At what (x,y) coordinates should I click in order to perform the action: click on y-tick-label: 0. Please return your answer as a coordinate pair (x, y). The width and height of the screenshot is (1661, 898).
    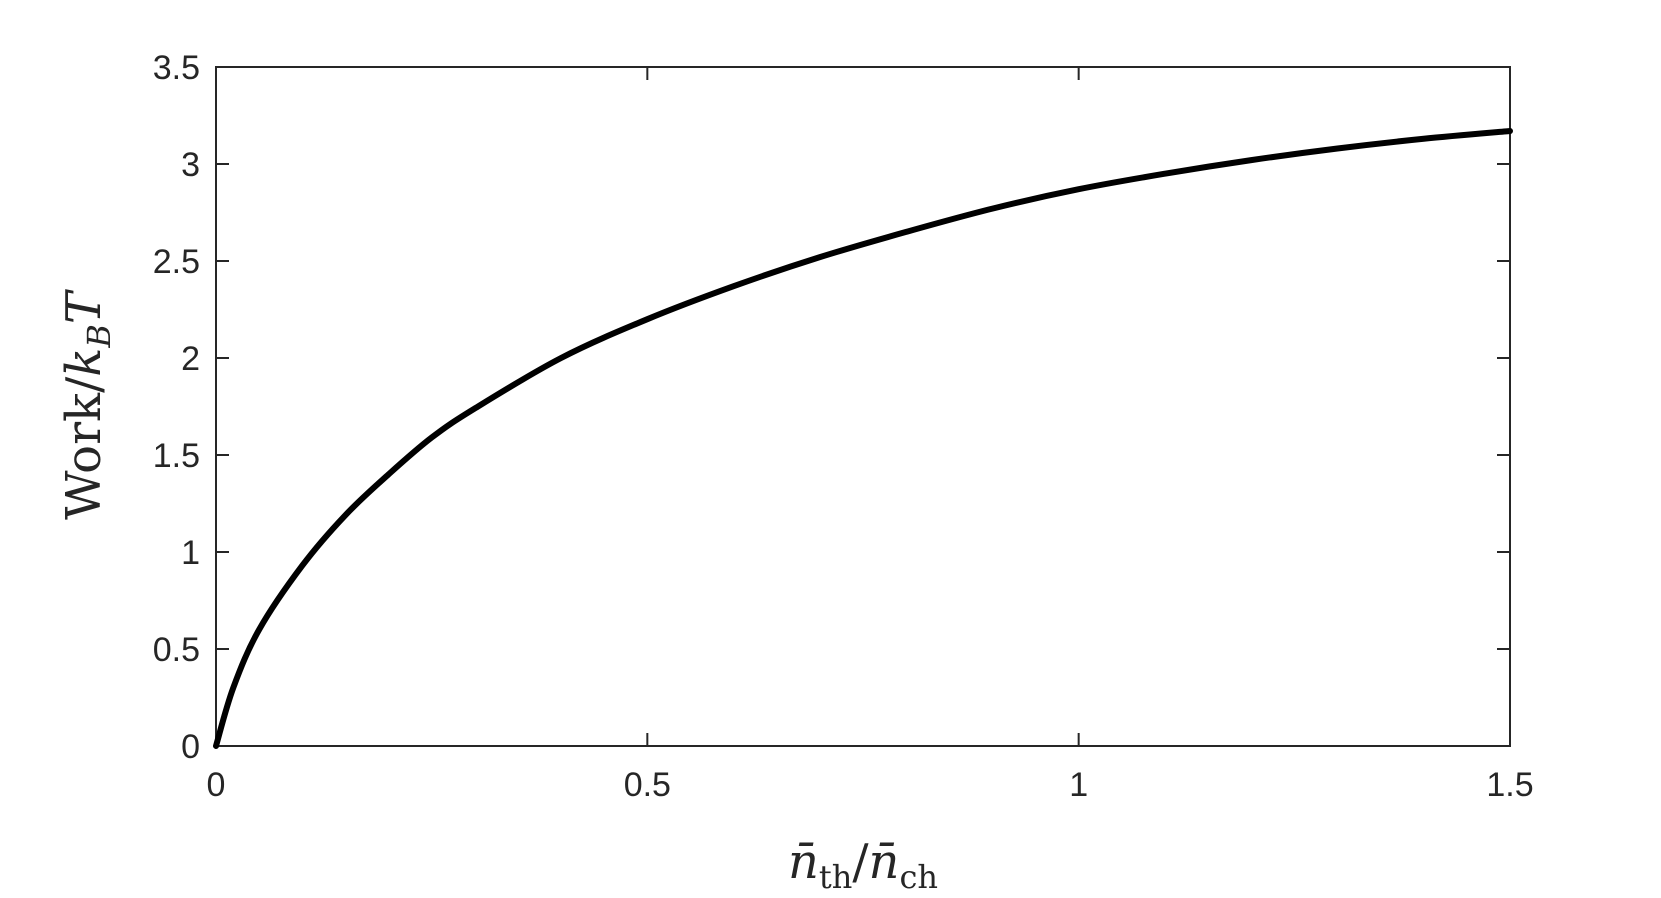
    Looking at the image, I should click on (190, 747).